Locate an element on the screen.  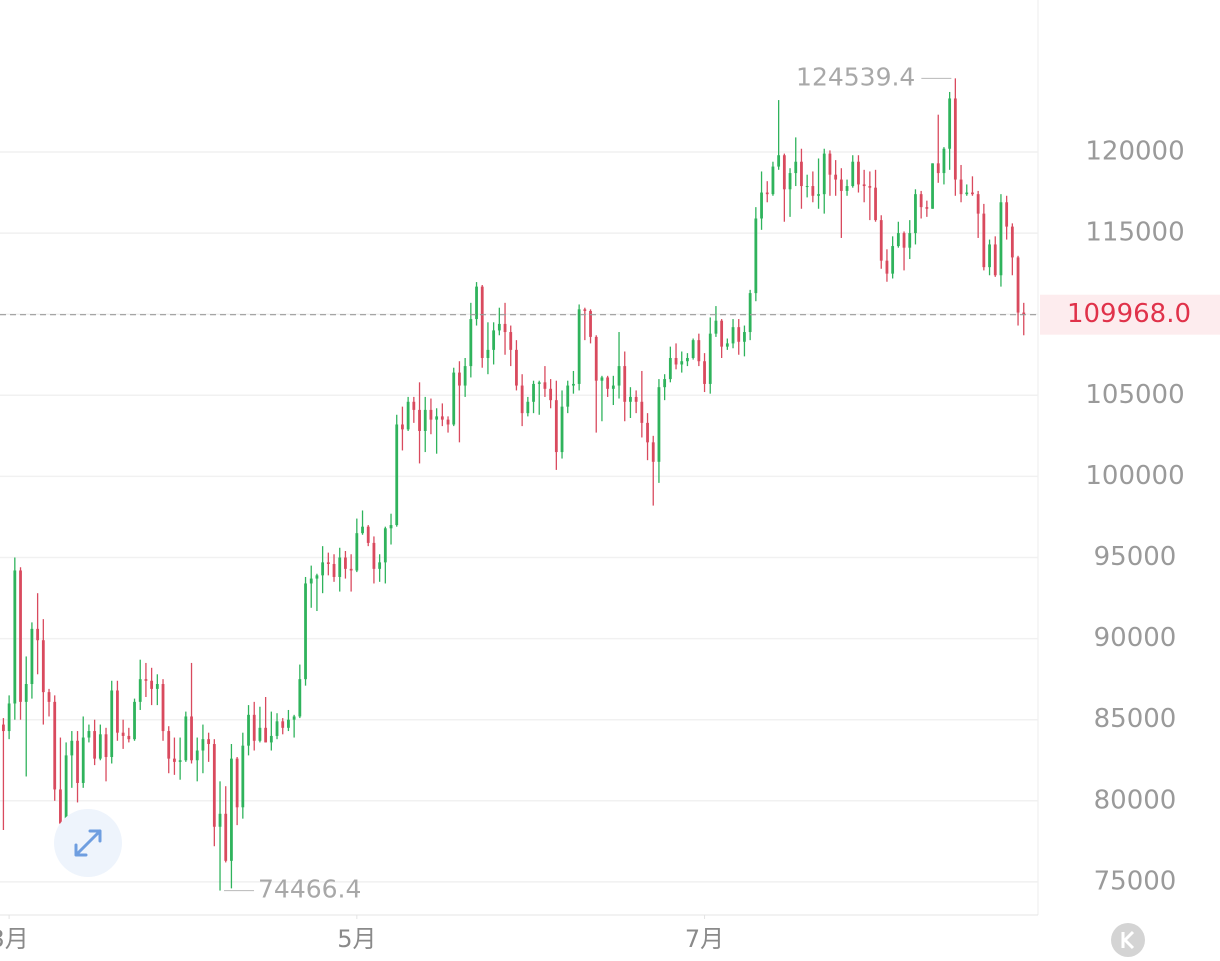
y-tick-label: 105000 is located at coordinates (1134, 395).